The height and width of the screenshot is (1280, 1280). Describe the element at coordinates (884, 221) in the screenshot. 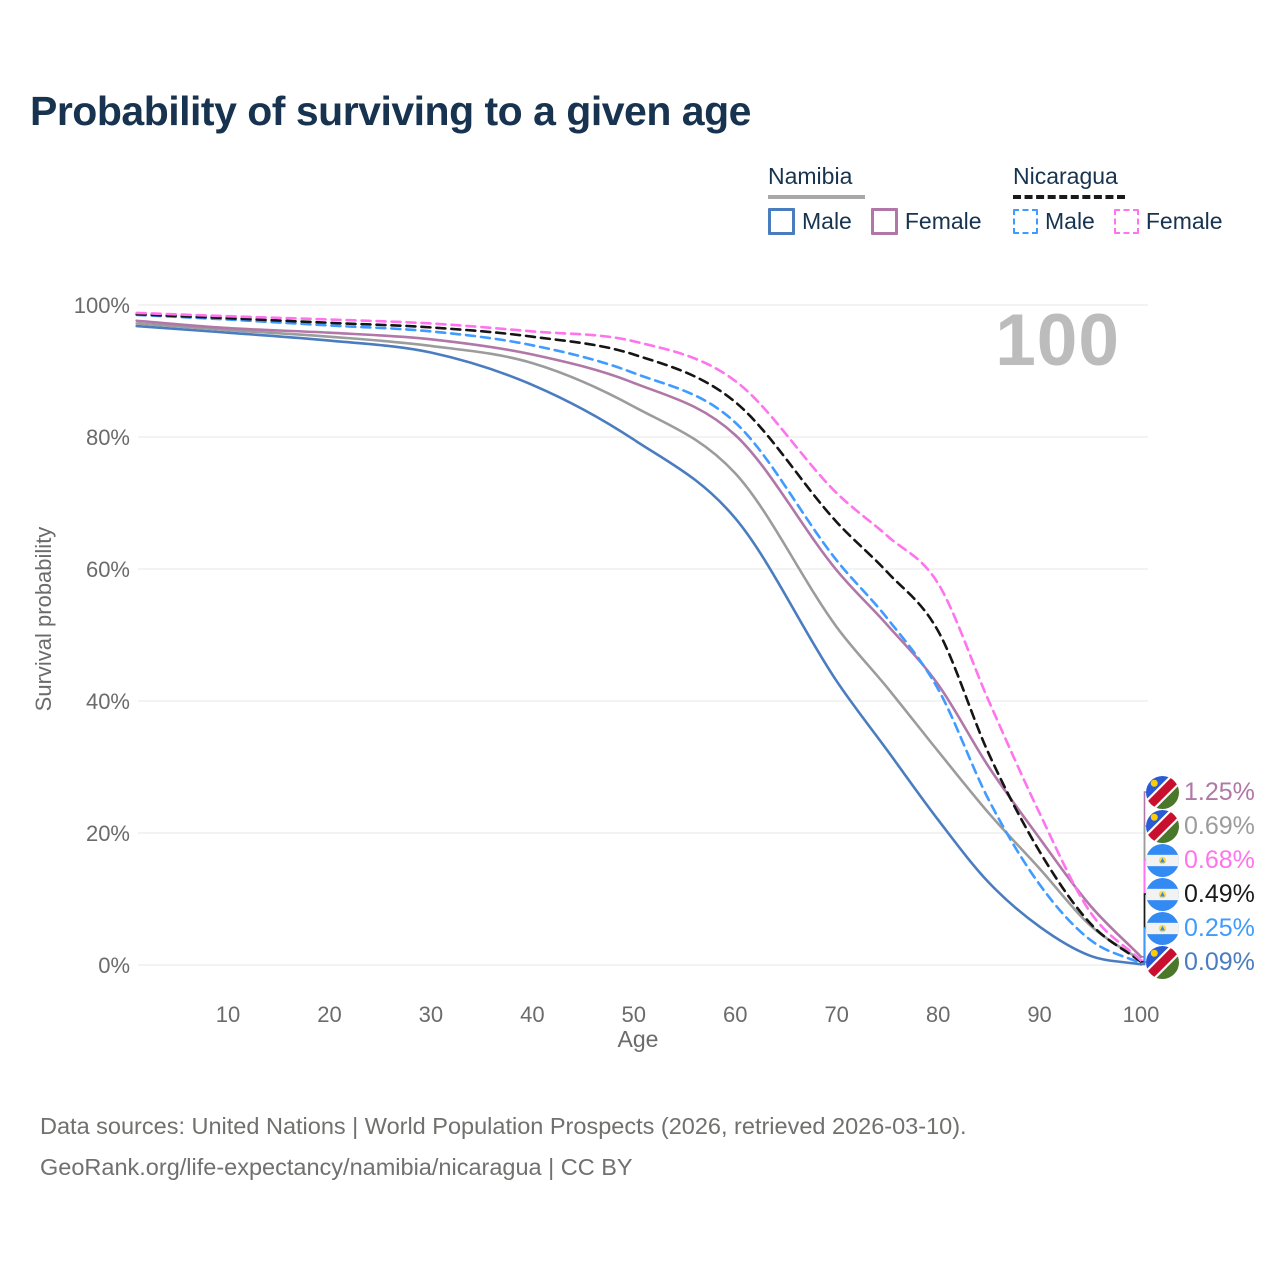

I see `legend-swatch-namibia-female` at that location.